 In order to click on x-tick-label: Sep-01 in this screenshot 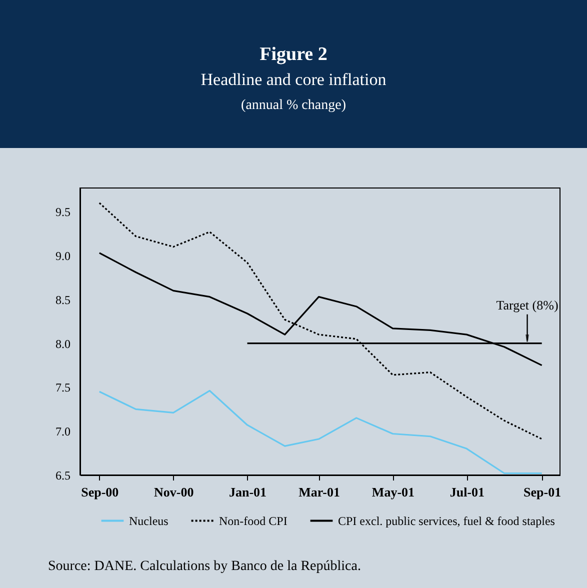, I will do `click(543, 492)`.